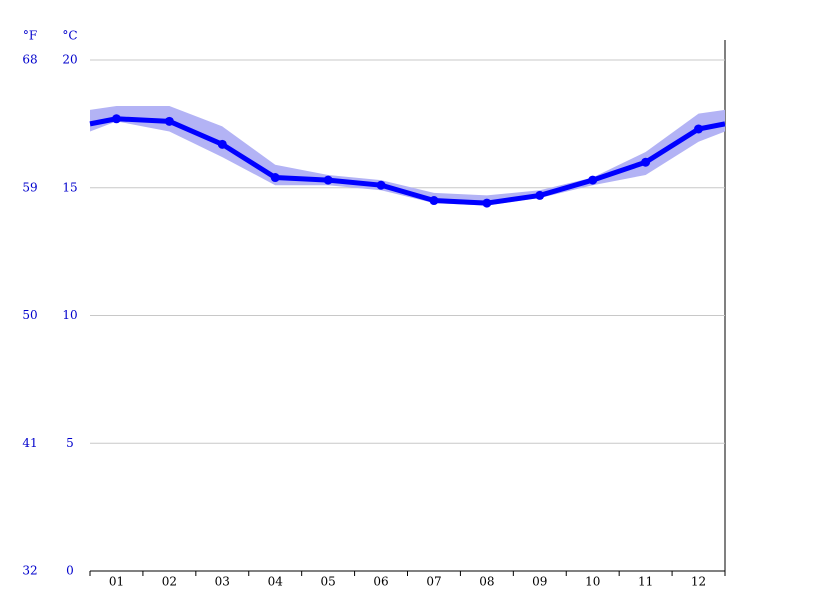 This screenshot has width=815, height=611. Describe the element at coordinates (29, 187) in the screenshot. I see `y2-tick-label: 59` at that location.